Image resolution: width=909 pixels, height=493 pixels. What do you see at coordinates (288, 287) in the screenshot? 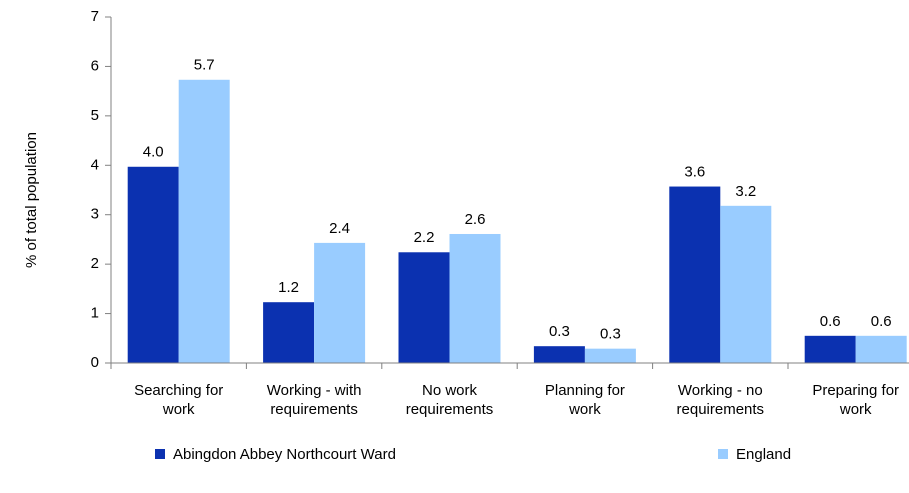
I see `data-label: 1.2` at bounding box center [288, 287].